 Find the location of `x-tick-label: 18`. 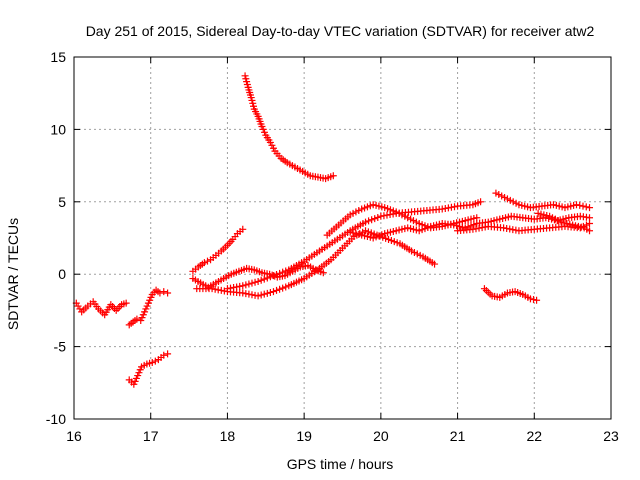

x-tick-label: 18 is located at coordinates (228, 436).